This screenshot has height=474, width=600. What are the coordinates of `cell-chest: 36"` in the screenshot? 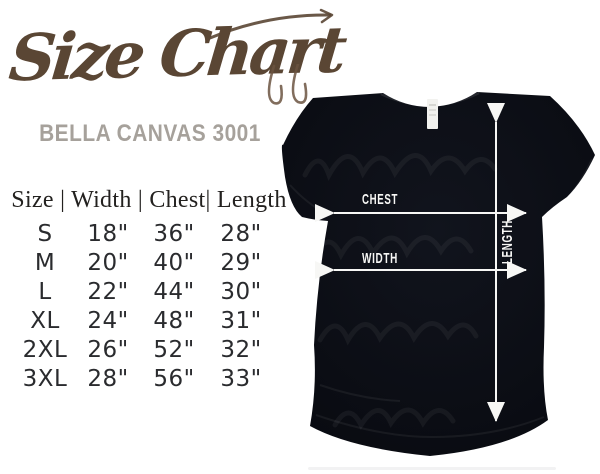 It's located at (174, 233).